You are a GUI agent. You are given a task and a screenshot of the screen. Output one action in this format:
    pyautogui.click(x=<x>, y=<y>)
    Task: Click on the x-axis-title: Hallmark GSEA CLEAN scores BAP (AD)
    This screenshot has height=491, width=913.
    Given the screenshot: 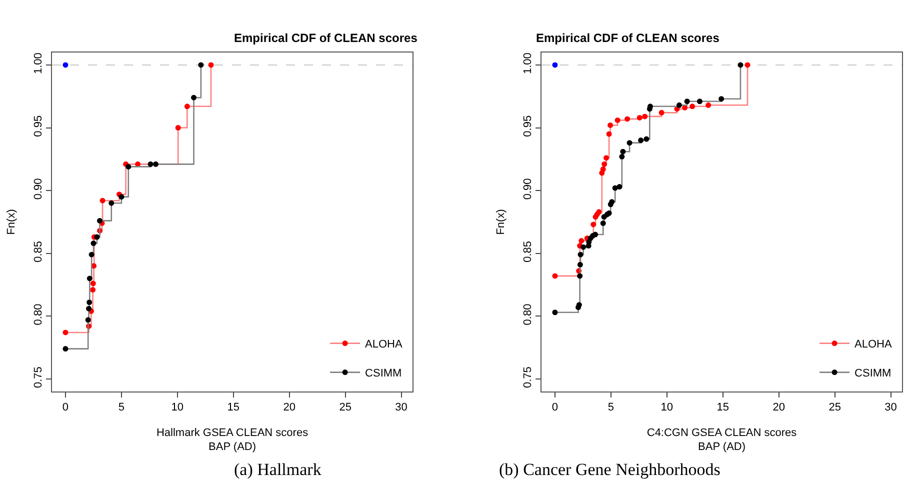 What is the action you would take?
    pyautogui.click(x=232, y=440)
    